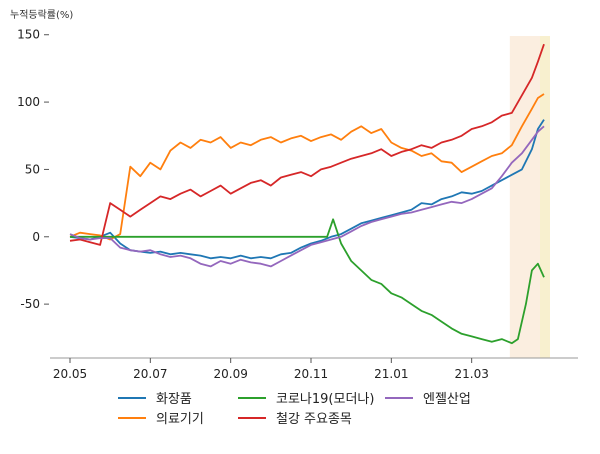 The image size is (600, 454). What do you see at coordinates (314, 419) in the screenshot?
I see `legend-label: 철강 주요종목` at bounding box center [314, 419].